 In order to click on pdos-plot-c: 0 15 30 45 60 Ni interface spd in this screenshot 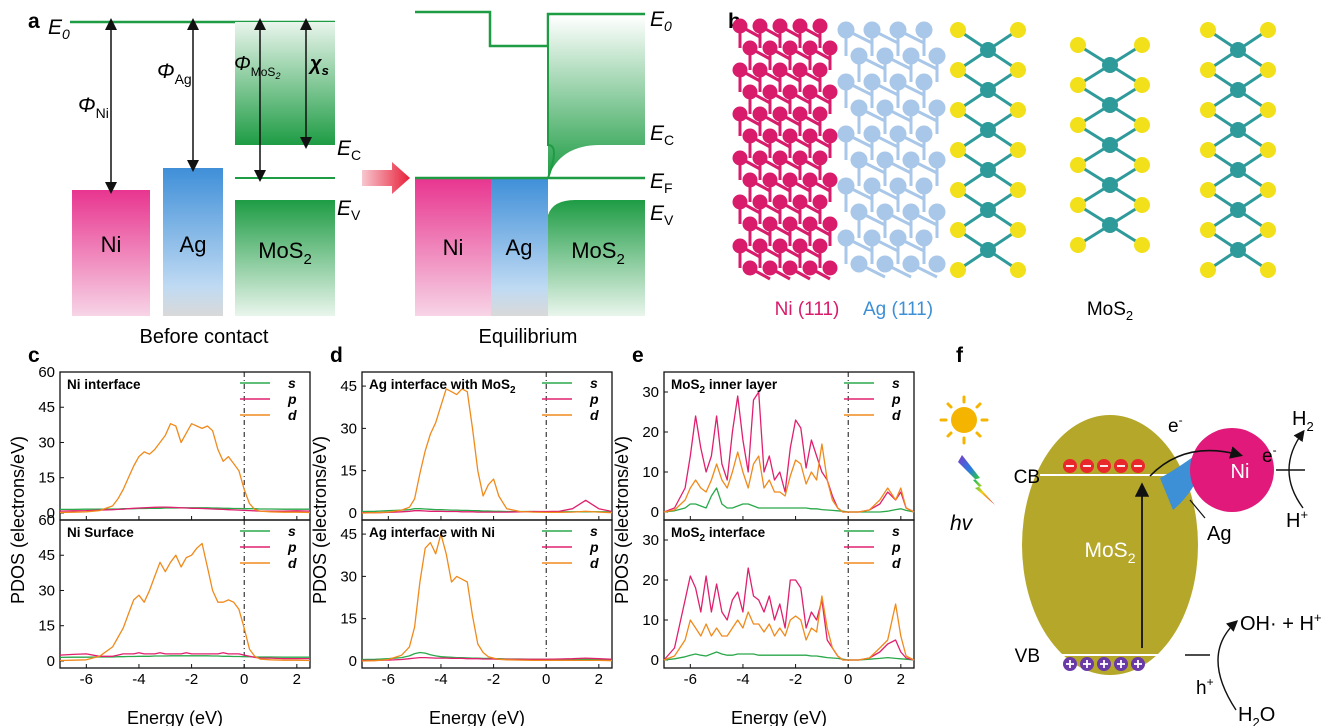, I will do `click(174, 443)`.